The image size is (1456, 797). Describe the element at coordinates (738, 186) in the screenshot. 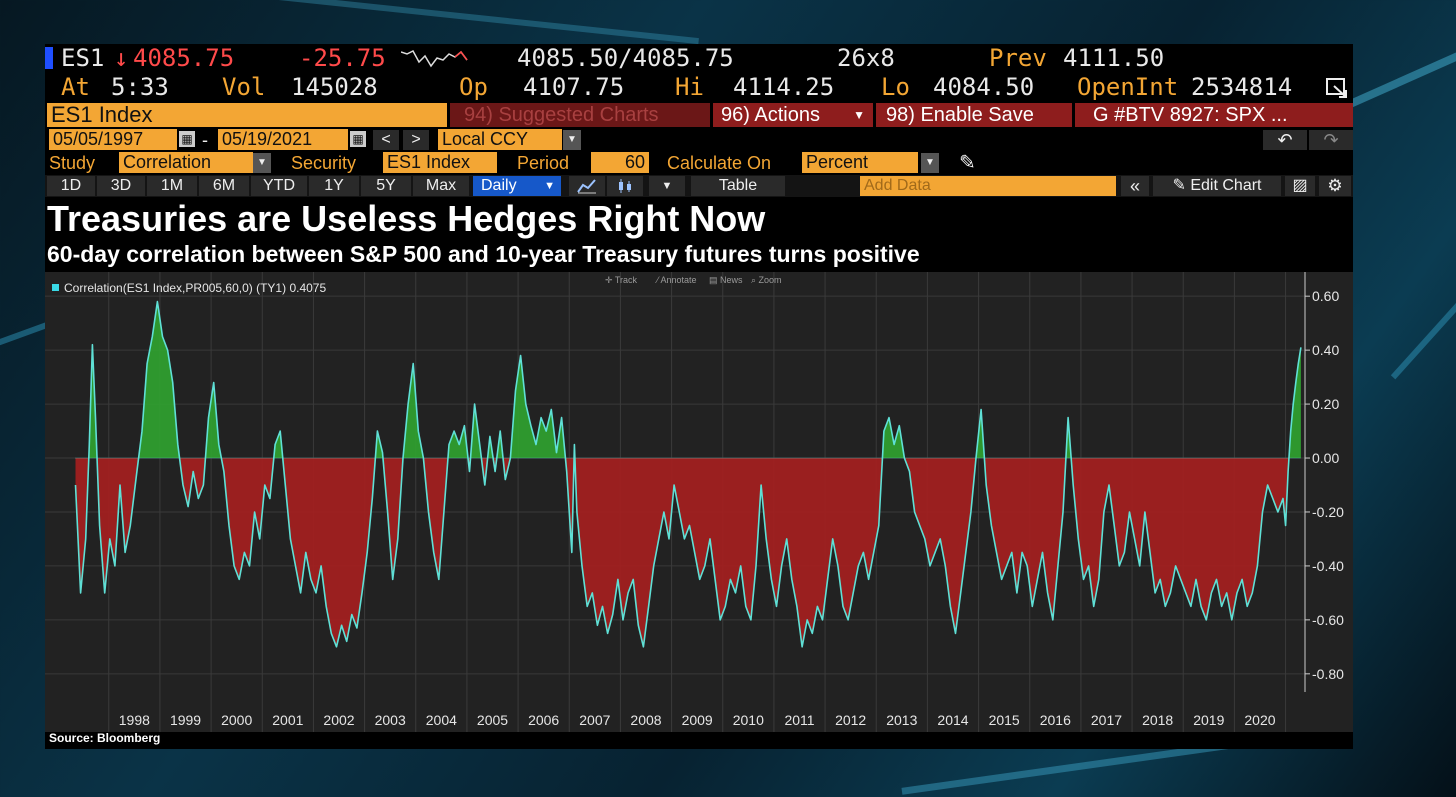

I see `table-button: Table` at that location.